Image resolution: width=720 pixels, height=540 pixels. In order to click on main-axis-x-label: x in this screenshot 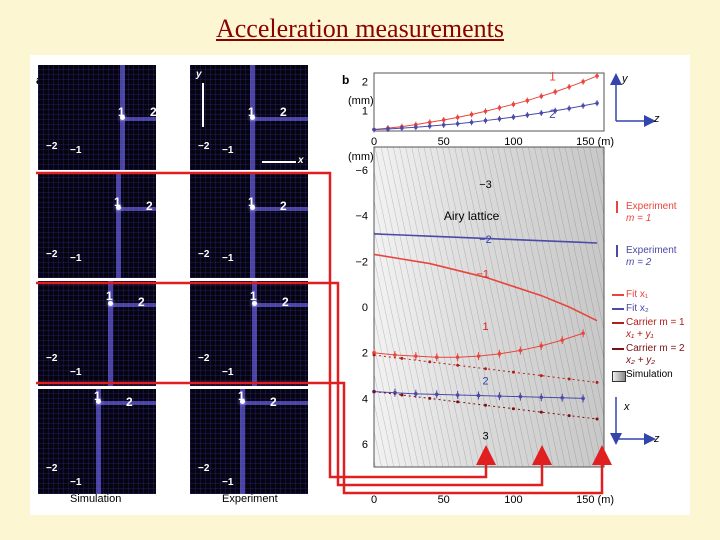, I will do `click(627, 407)`.